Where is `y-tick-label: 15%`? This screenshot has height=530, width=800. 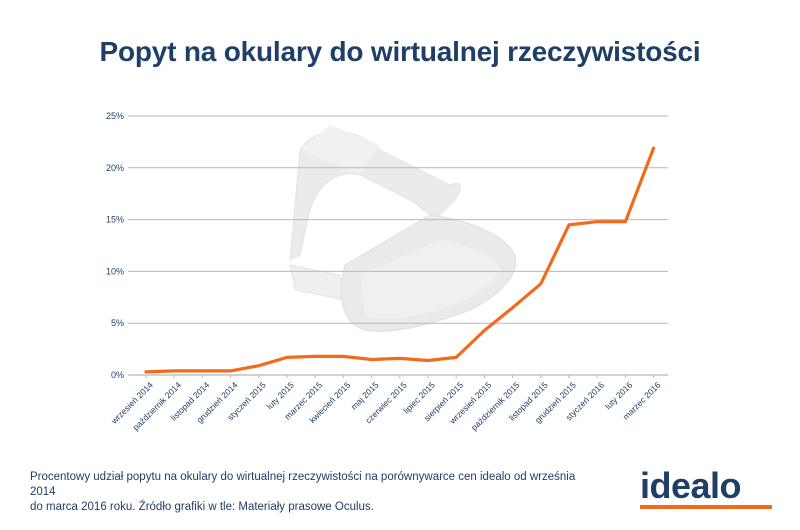 y-tick-label: 15% is located at coordinates (115, 220).